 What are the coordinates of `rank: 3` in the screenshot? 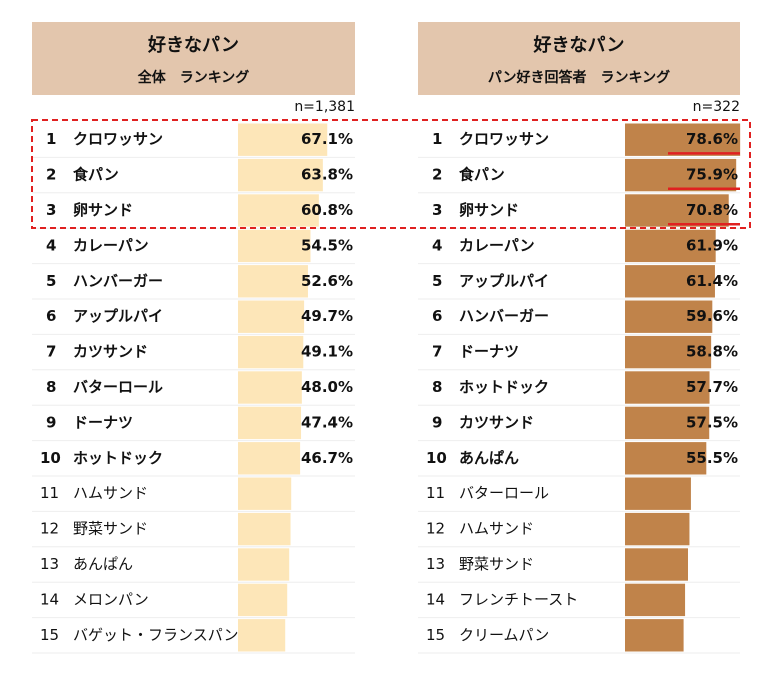 It's located at (51, 210).